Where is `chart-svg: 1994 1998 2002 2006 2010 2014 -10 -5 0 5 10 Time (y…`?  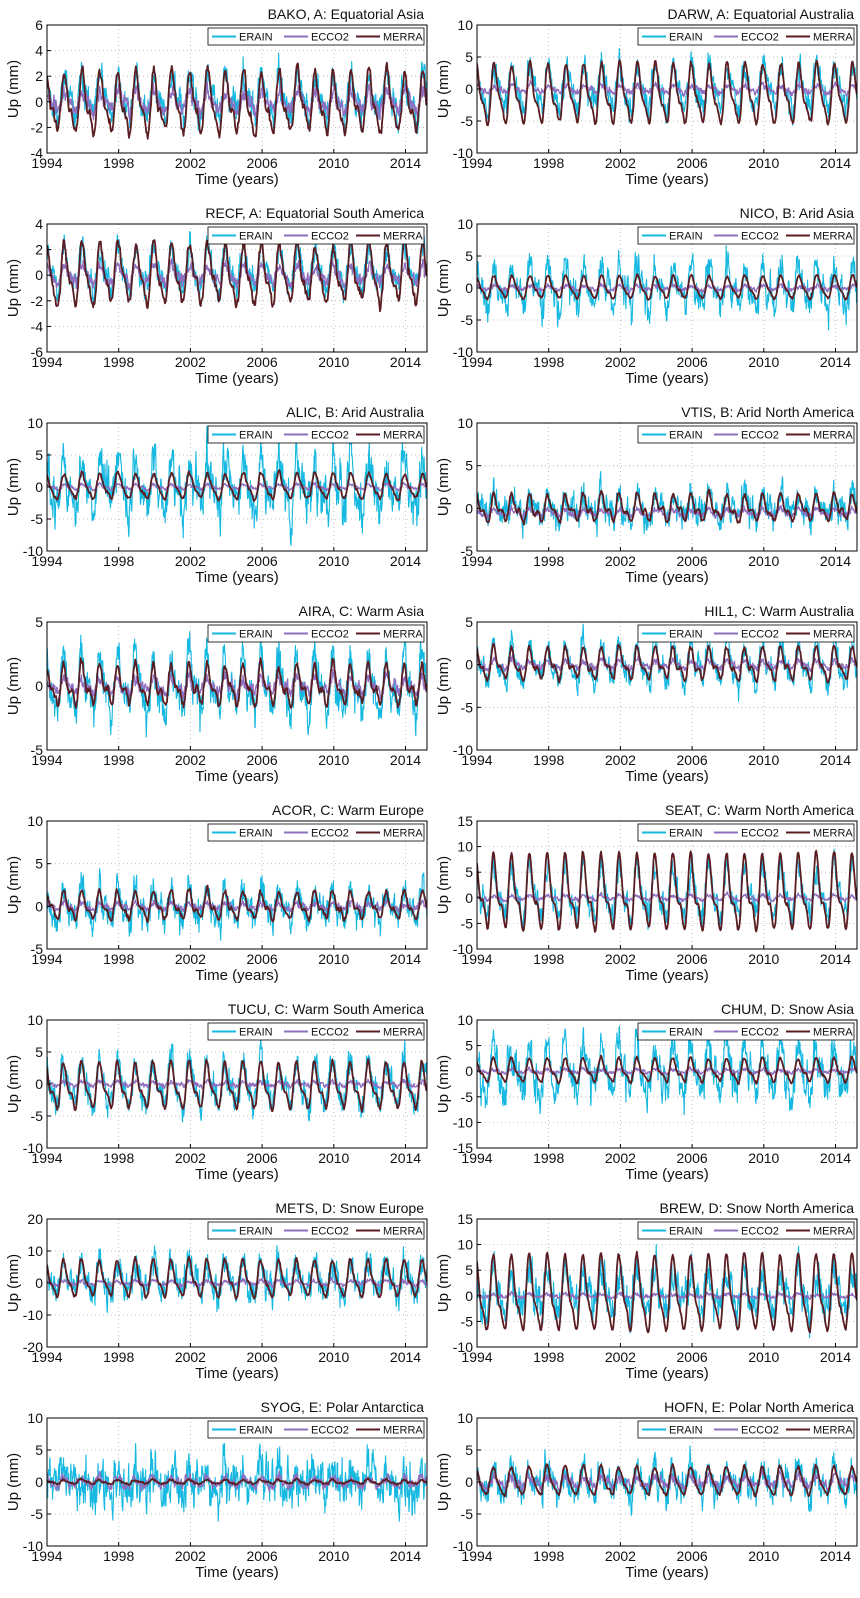
chart-svg: 1994 1998 2002 2006 2010 2014 -10 -5 0 5 10 Time (y… is located at coordinates (646, 1490).